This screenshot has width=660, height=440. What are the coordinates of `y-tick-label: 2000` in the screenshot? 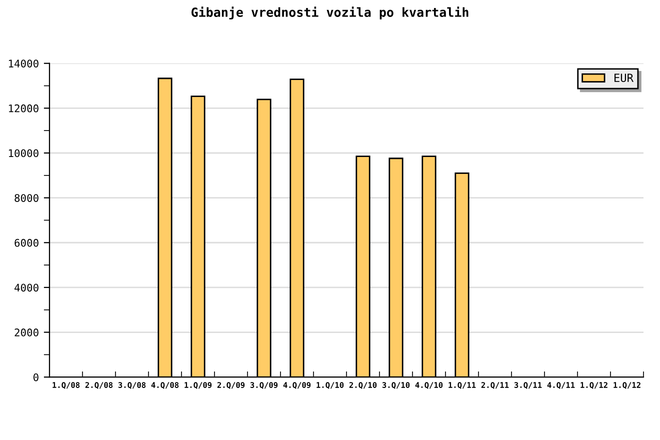 It's located at (26, 332).